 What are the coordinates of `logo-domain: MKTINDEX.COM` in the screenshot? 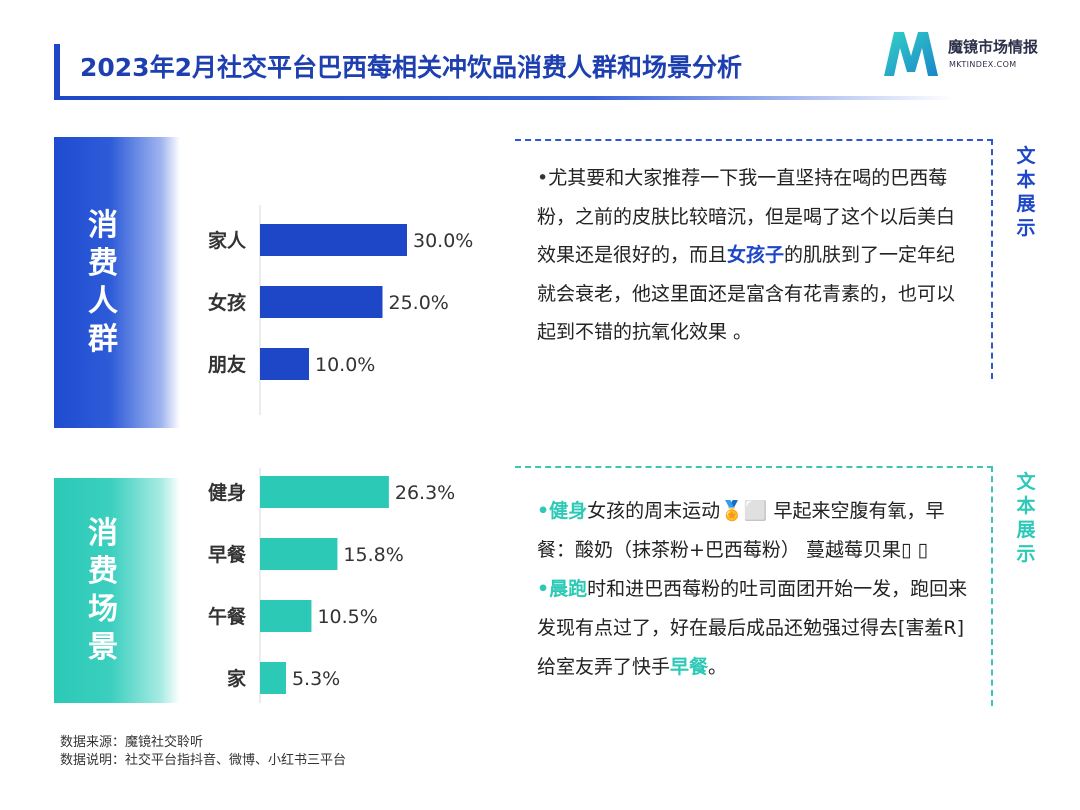 It's located at (983, 64).